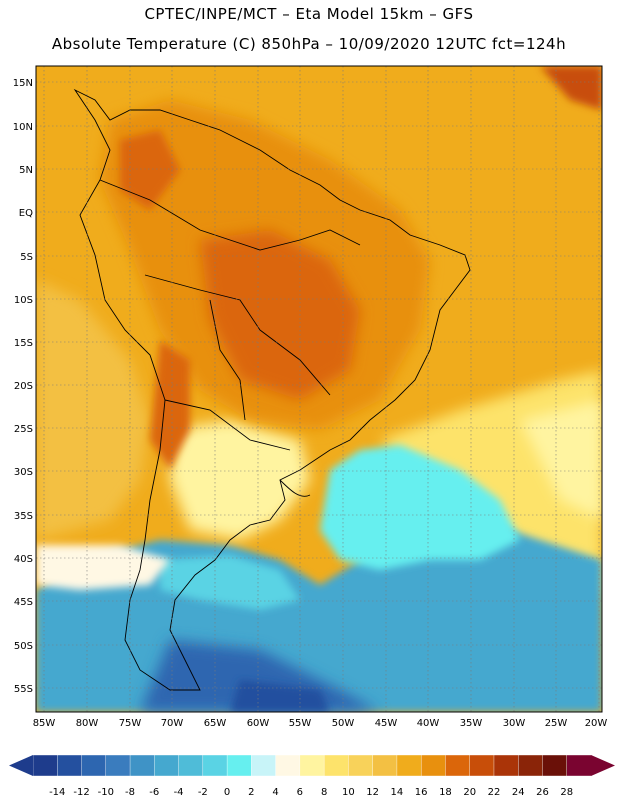 The height and width of the screenshot is (800, 618). I want to click on lon-label: 30W, so click(514, 723).